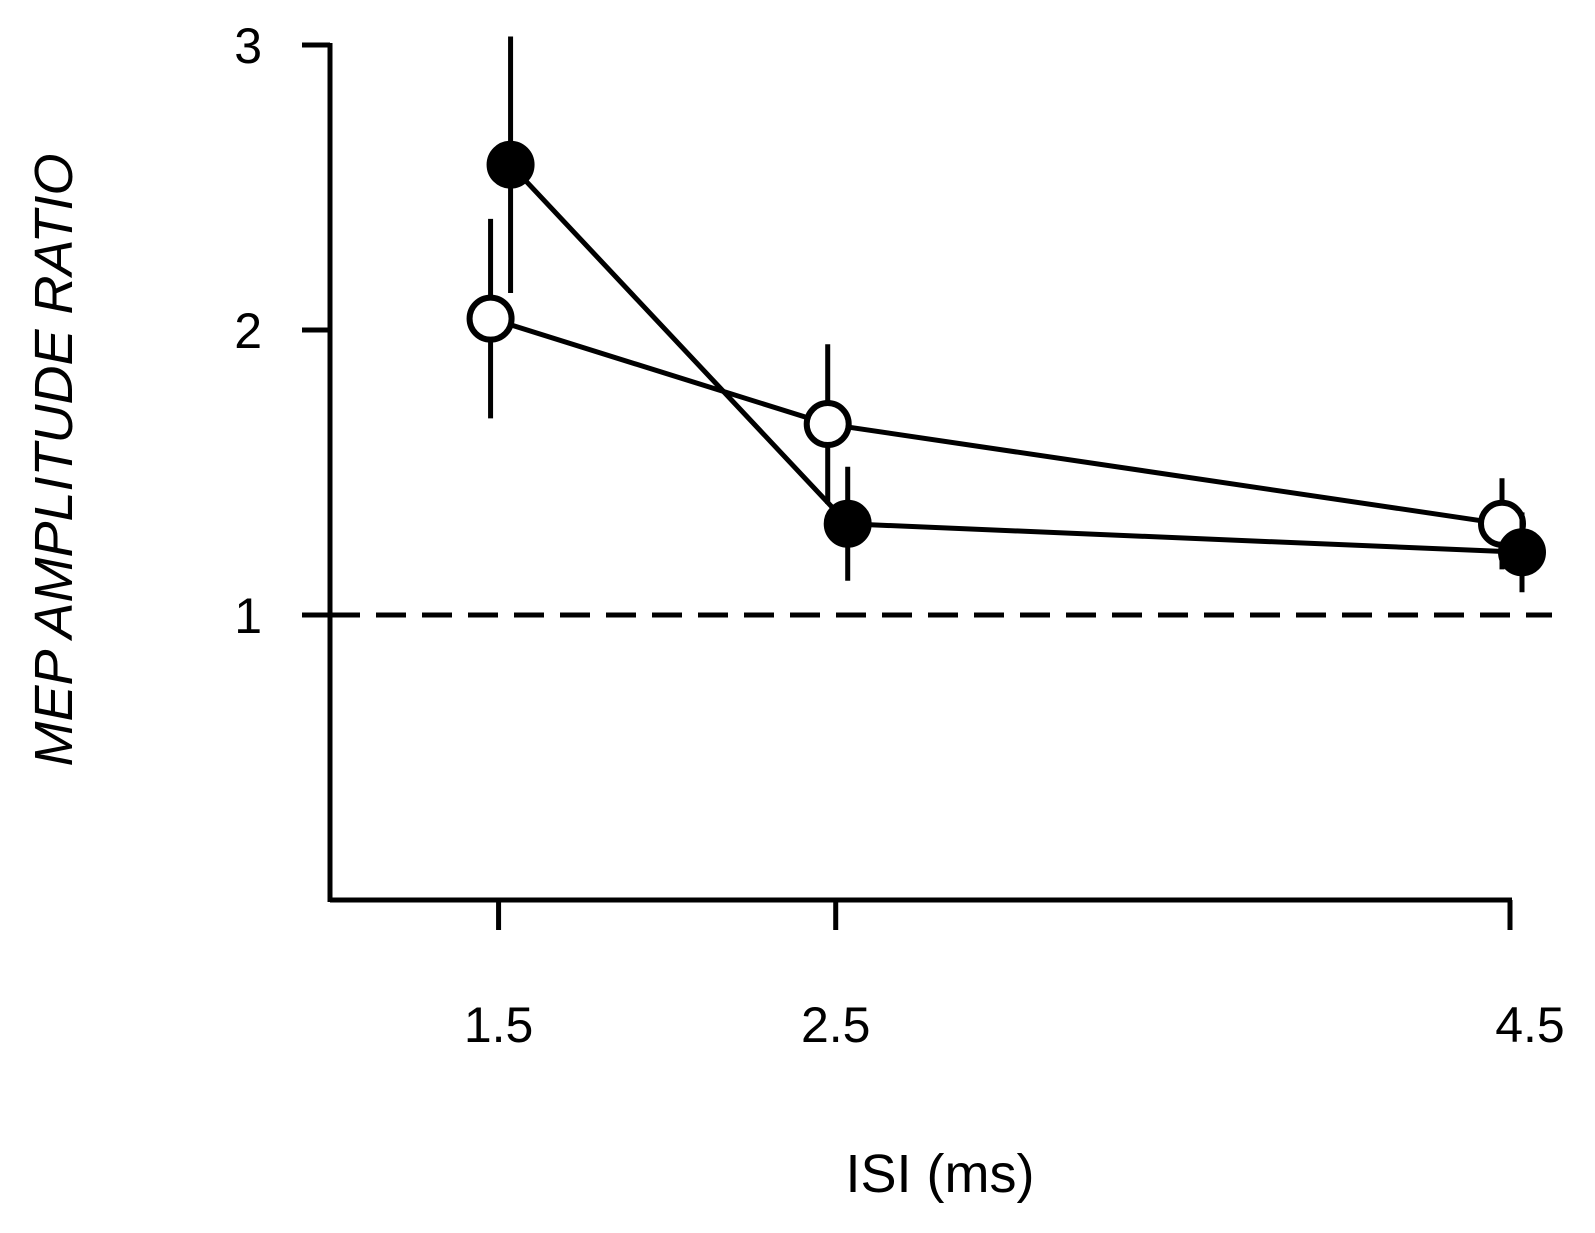 The image size is (1595, 1233). What do you see at coordinates (996, 421) in the screenshot?
I see `series-line` at bounding box center [996, 421].